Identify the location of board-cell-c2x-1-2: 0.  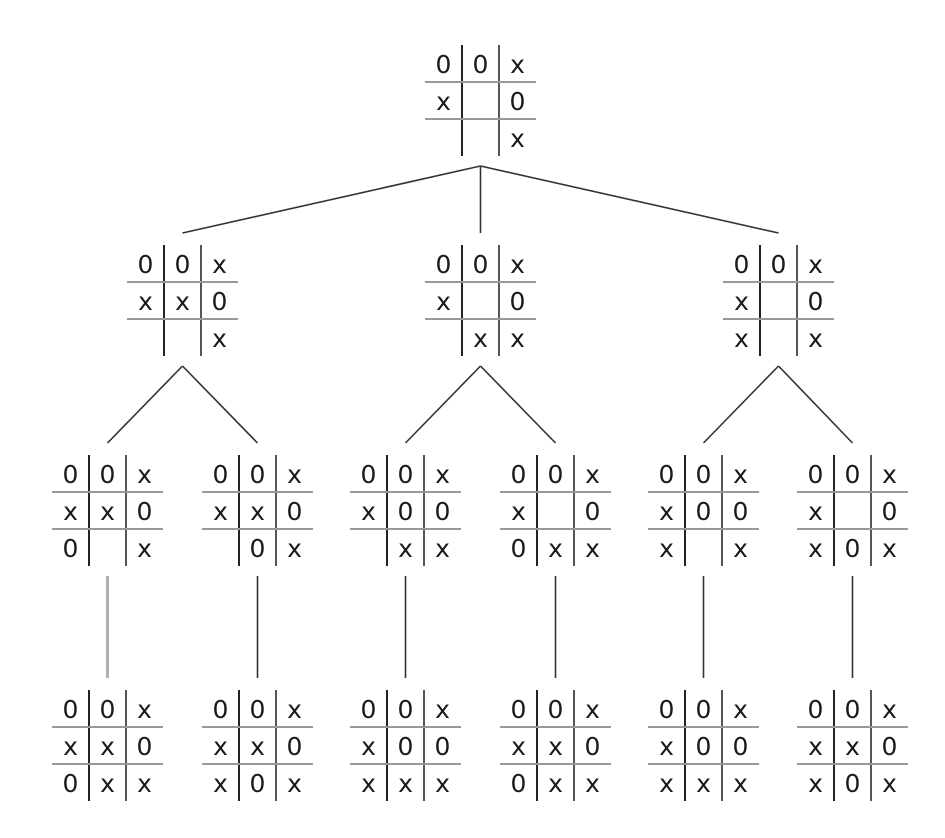
(890, 746).